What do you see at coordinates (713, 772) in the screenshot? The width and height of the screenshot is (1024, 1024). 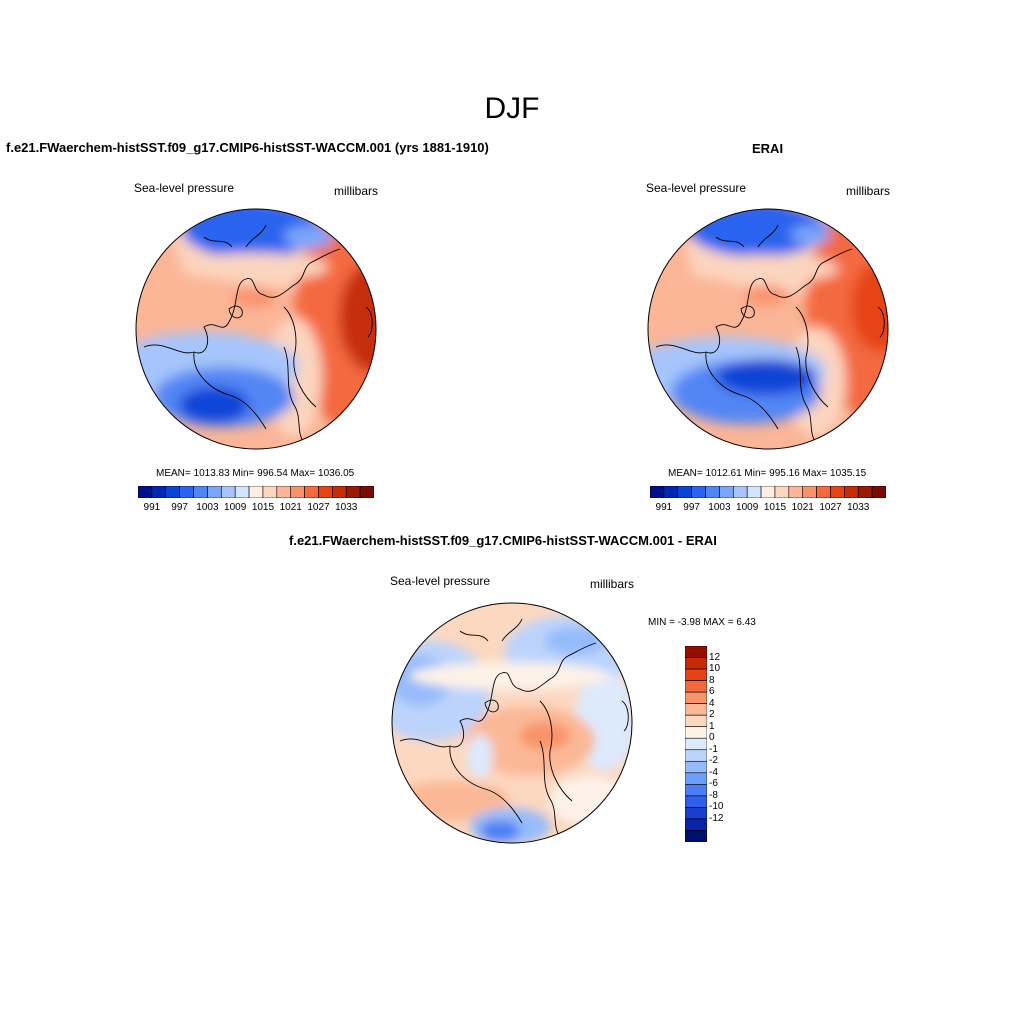 I see `colorbar-tick-label: -4` at bounding box center [713, 772].